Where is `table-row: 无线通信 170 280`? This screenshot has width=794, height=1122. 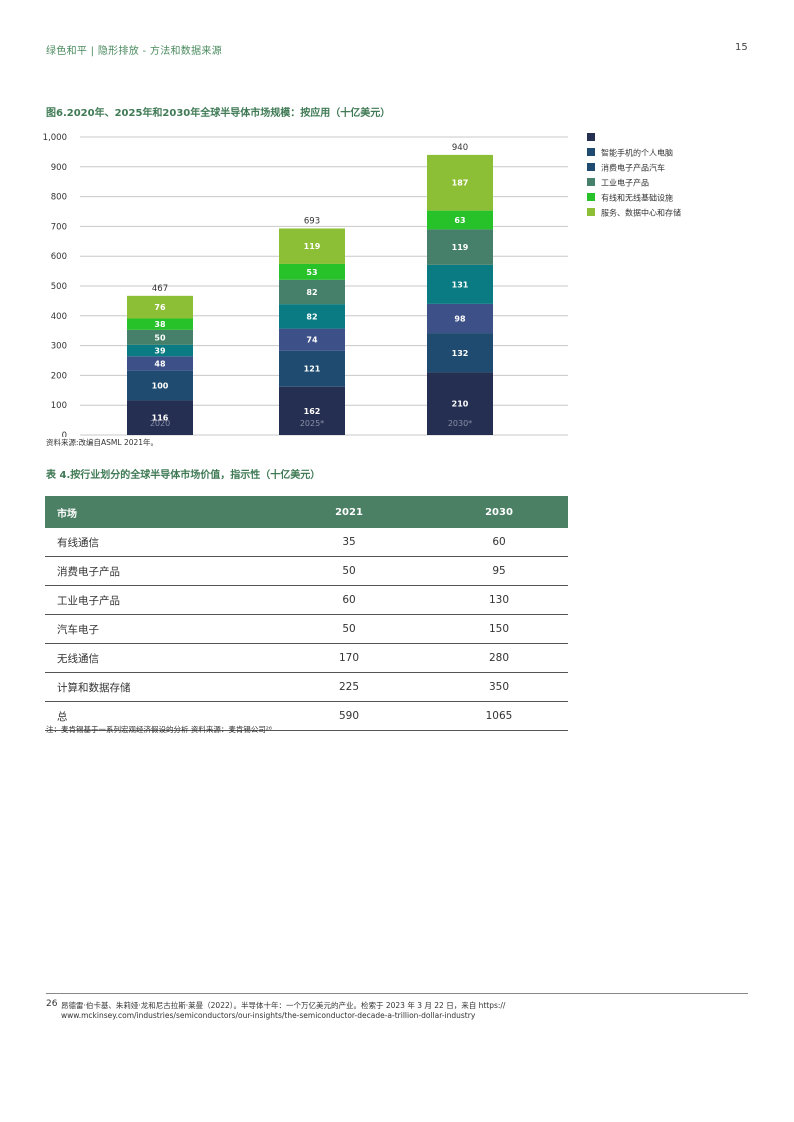 table-row: 无线通信 170 280 is located at coordinates (306, 658).